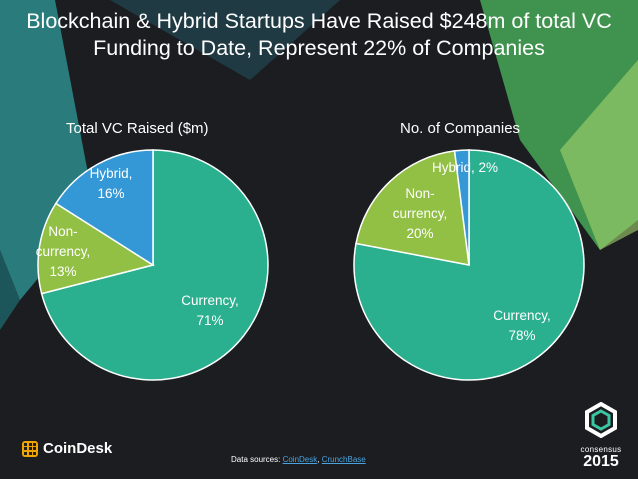 Image resolution: width=638 pixels, height=479 pixels. I want to click on consensus-hexagon-icon, so click(601, 420).